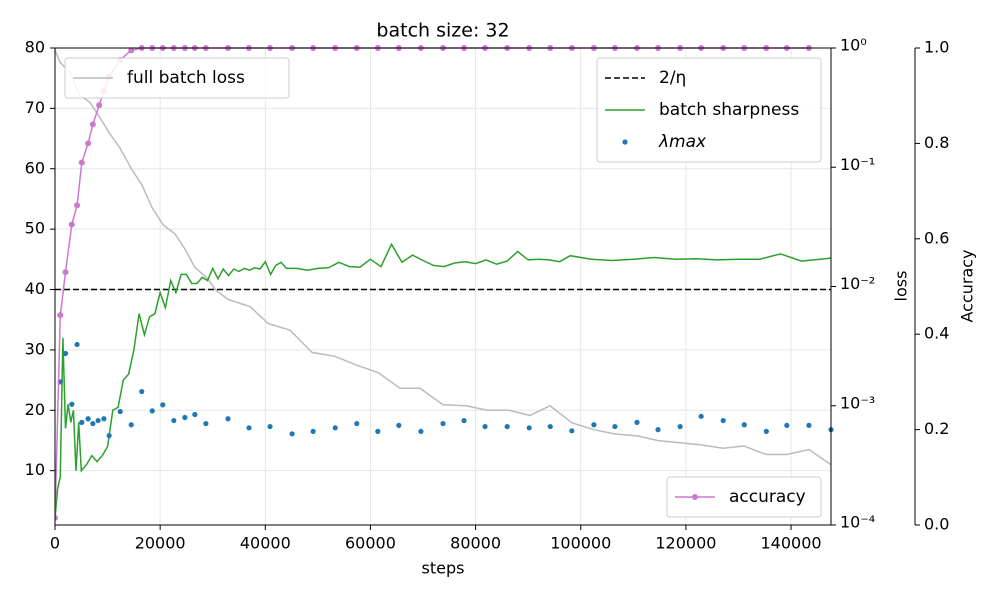 Image resolution: width=1000 pixels, height=600 pixels. I want to click on y2-tick-label: 10⁻⁴, so click(857, 522).